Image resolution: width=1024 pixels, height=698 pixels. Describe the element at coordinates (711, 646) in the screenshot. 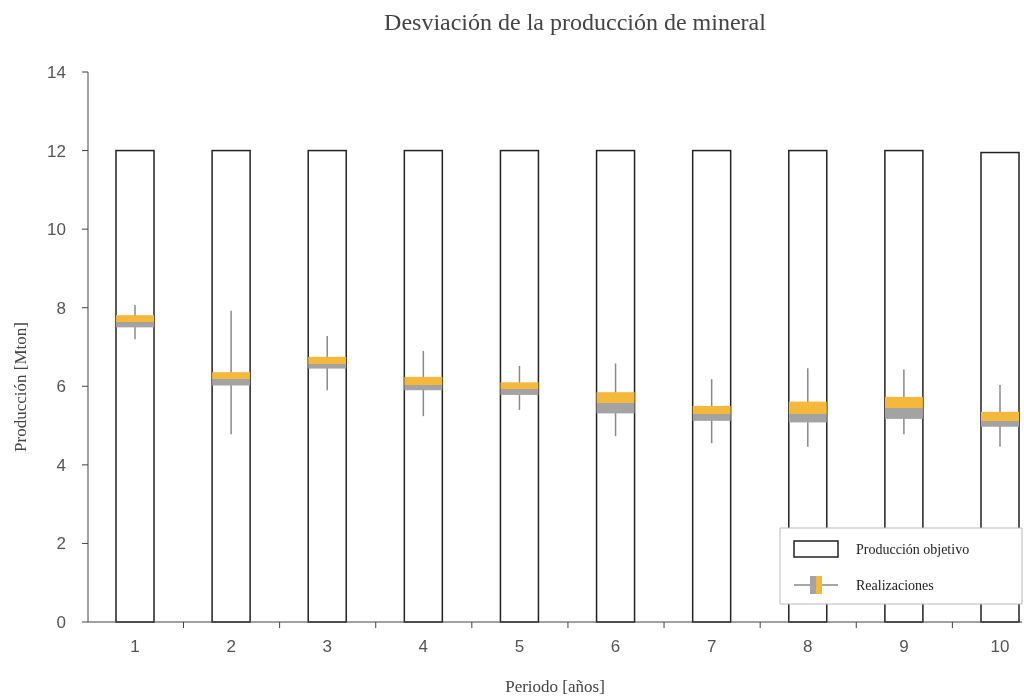

I see `x-tick-label: 7` at that location.